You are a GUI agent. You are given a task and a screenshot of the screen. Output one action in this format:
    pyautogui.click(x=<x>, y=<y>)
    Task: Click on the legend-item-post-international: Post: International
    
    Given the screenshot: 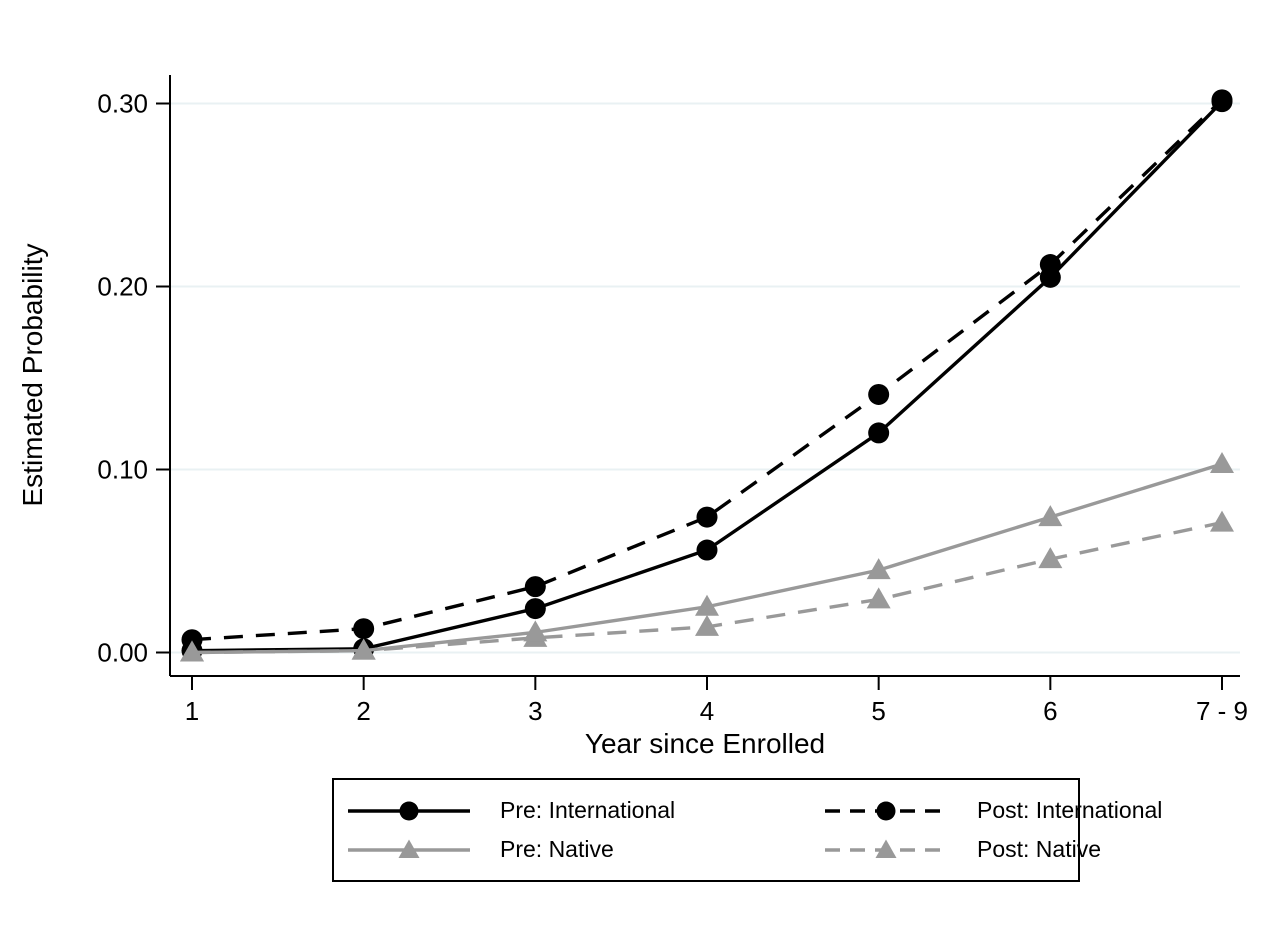 What is the action you would take?
    pyautogui.click(x=993, y=810)
    